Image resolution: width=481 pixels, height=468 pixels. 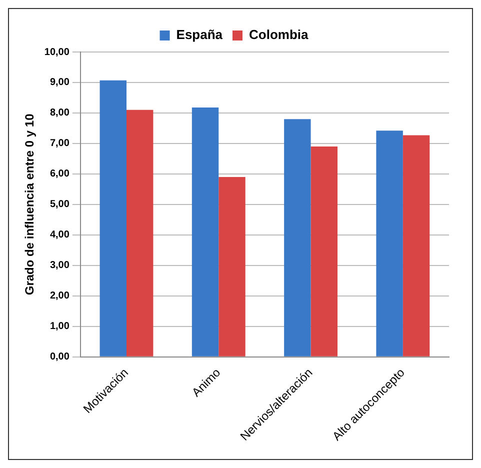 What do you see at coordinates (200, 34) in the screenshot?
I see `legend-label: España` at bounding box center [200, 34].